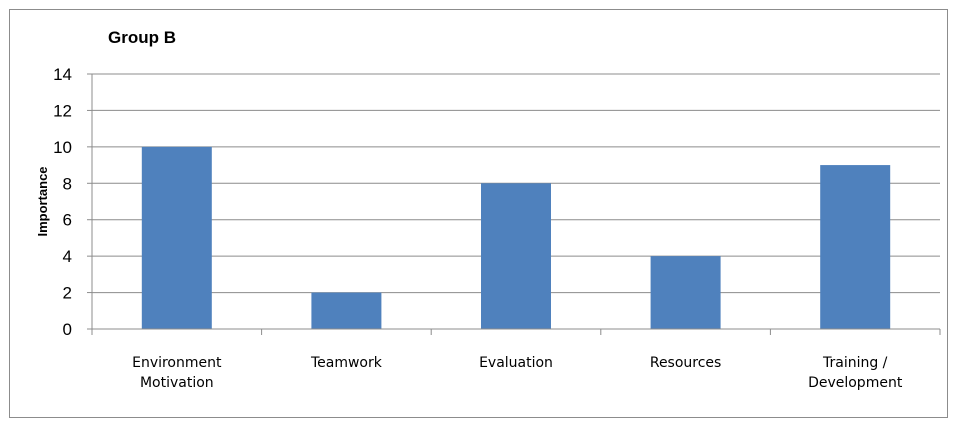 This screenshot has height=428, width=959. Describe the element at coordinates (686, 363) in the screenshot. I see `x-tick-label: Resources` at that location.